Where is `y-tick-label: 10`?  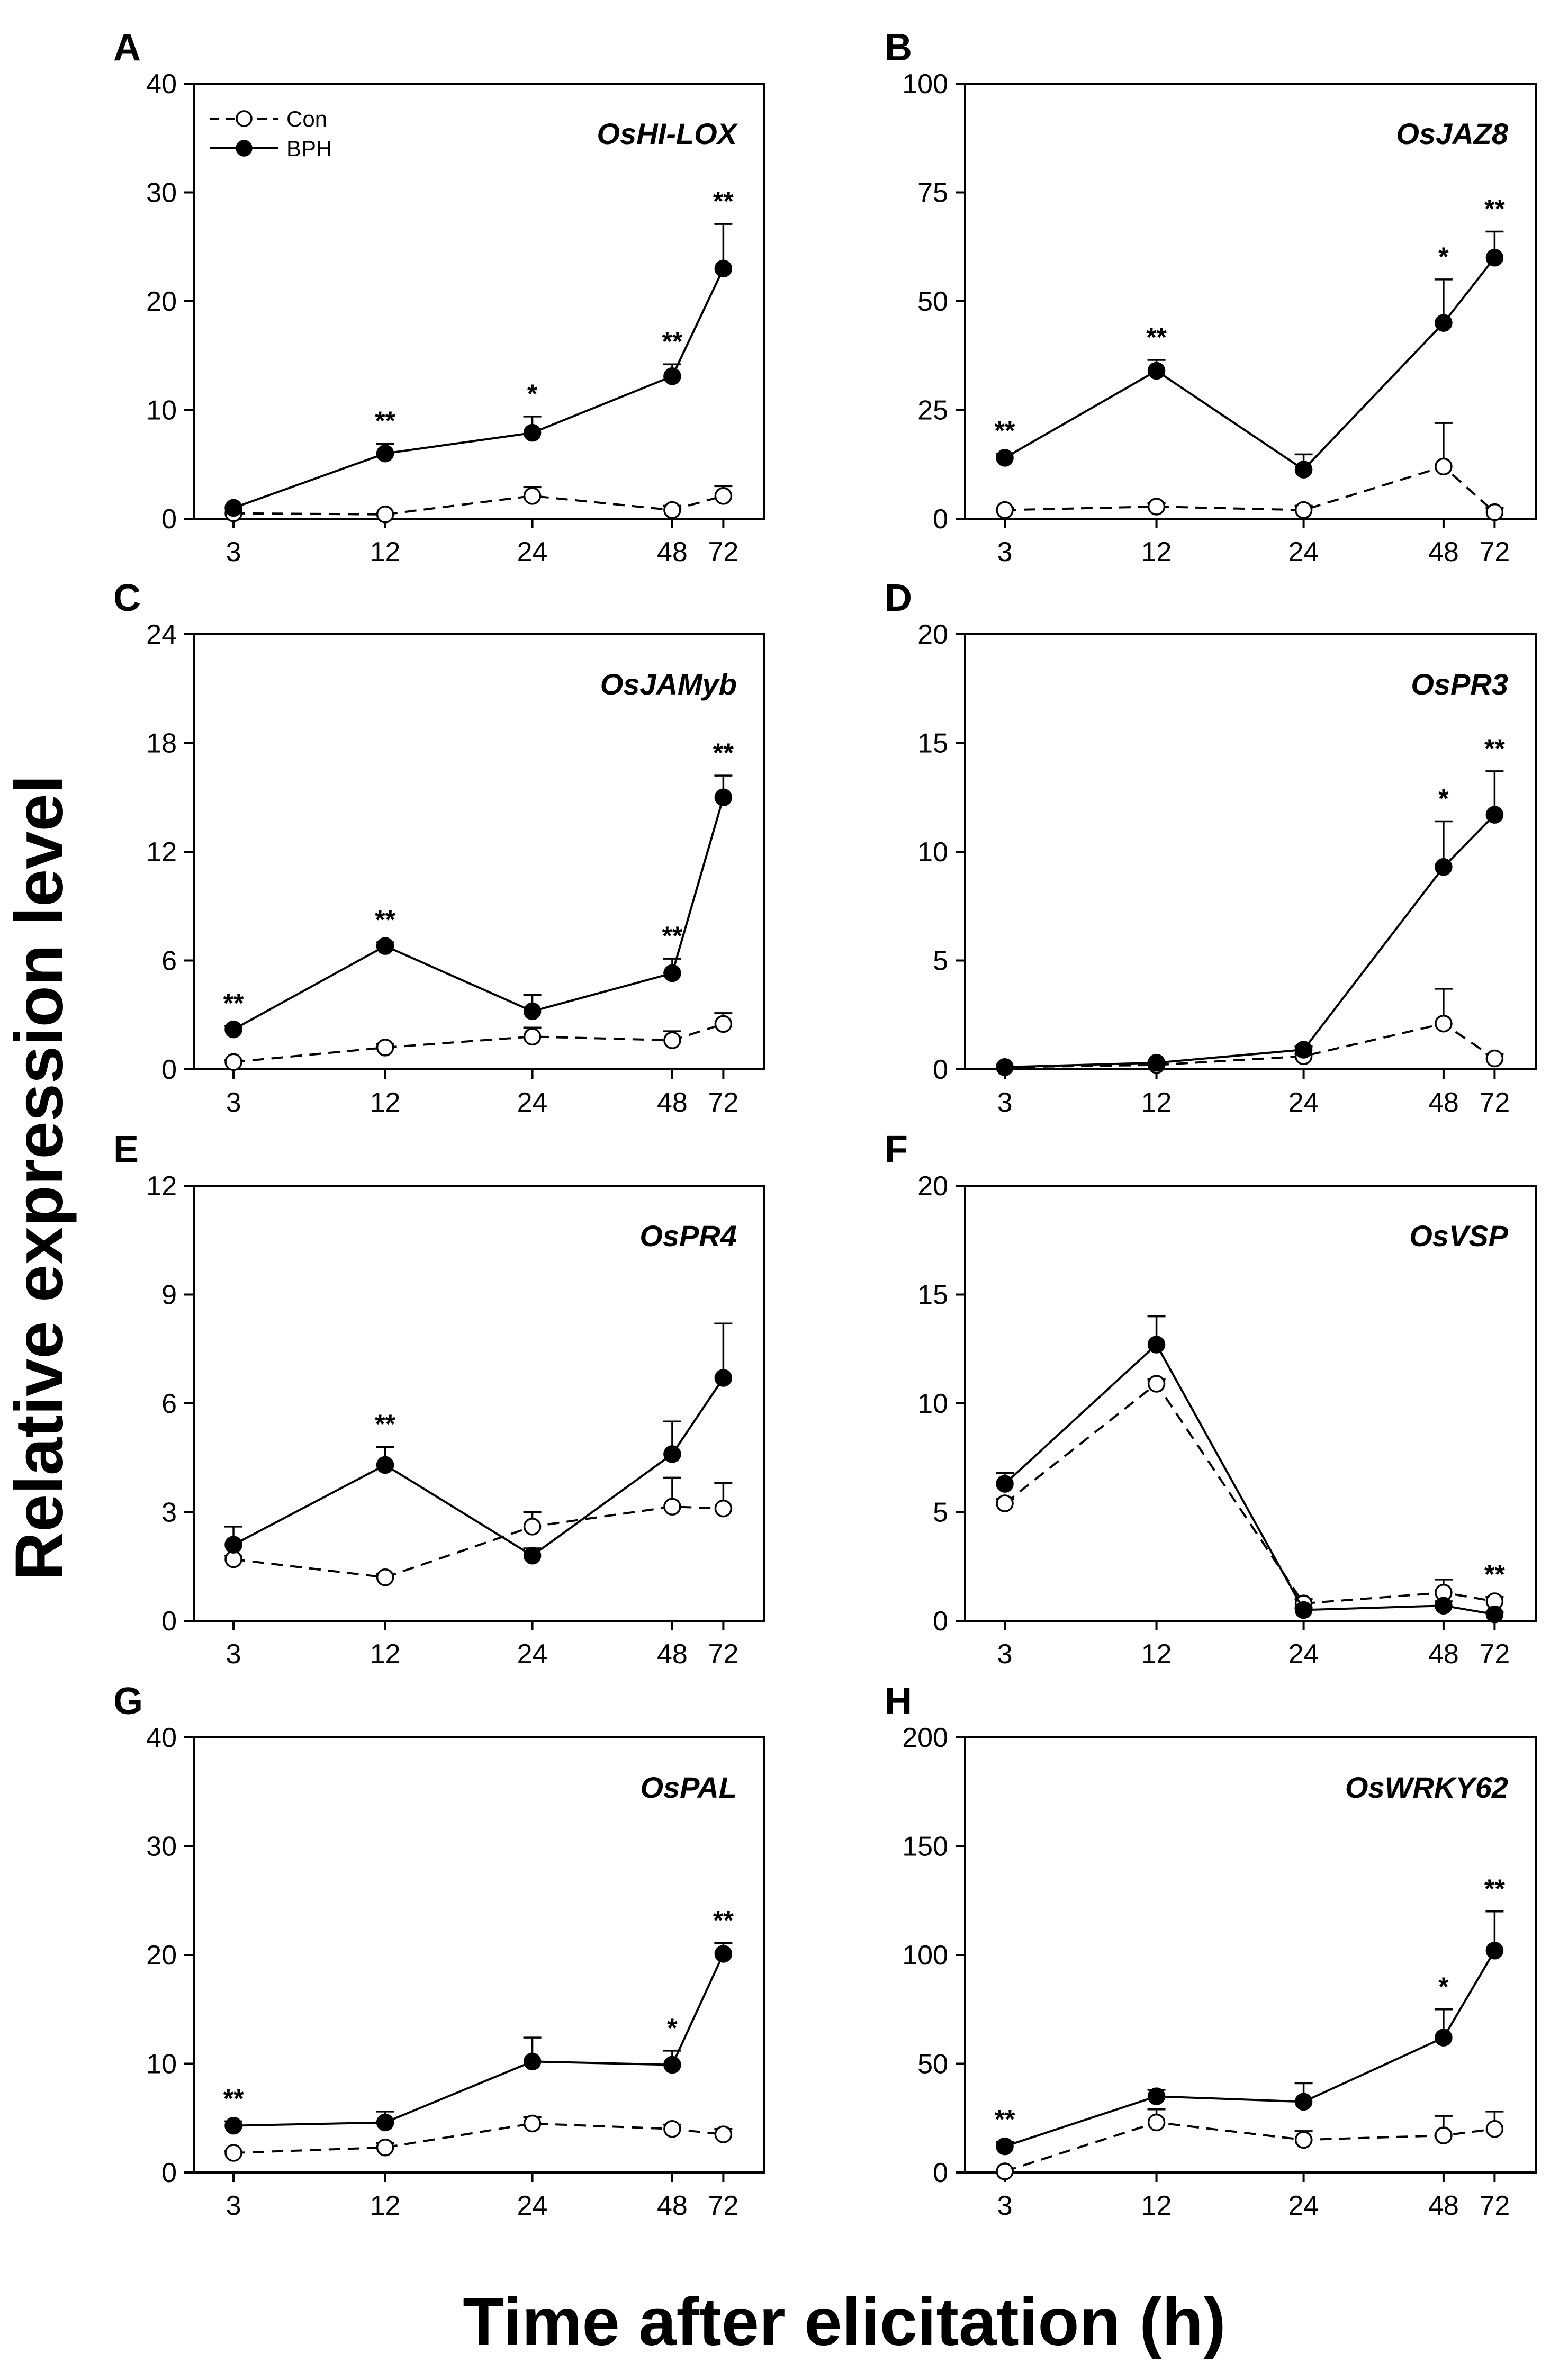 y-tick-label: 10 is located at coordinates (161, 2064).